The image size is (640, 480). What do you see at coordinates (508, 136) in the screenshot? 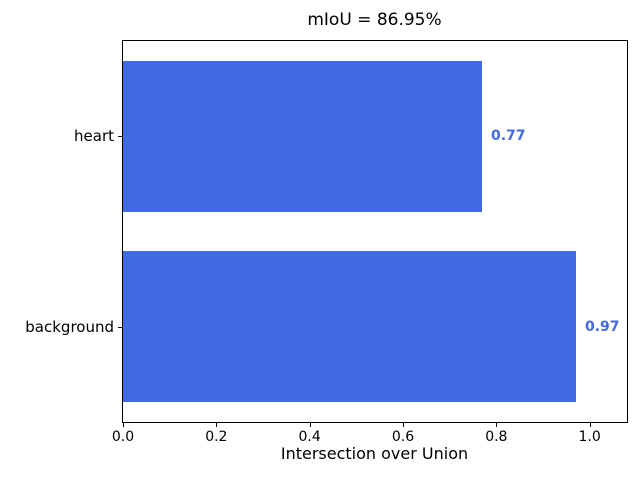
I see `bar-value-label: 0.77` at bounding box center [508, 136].